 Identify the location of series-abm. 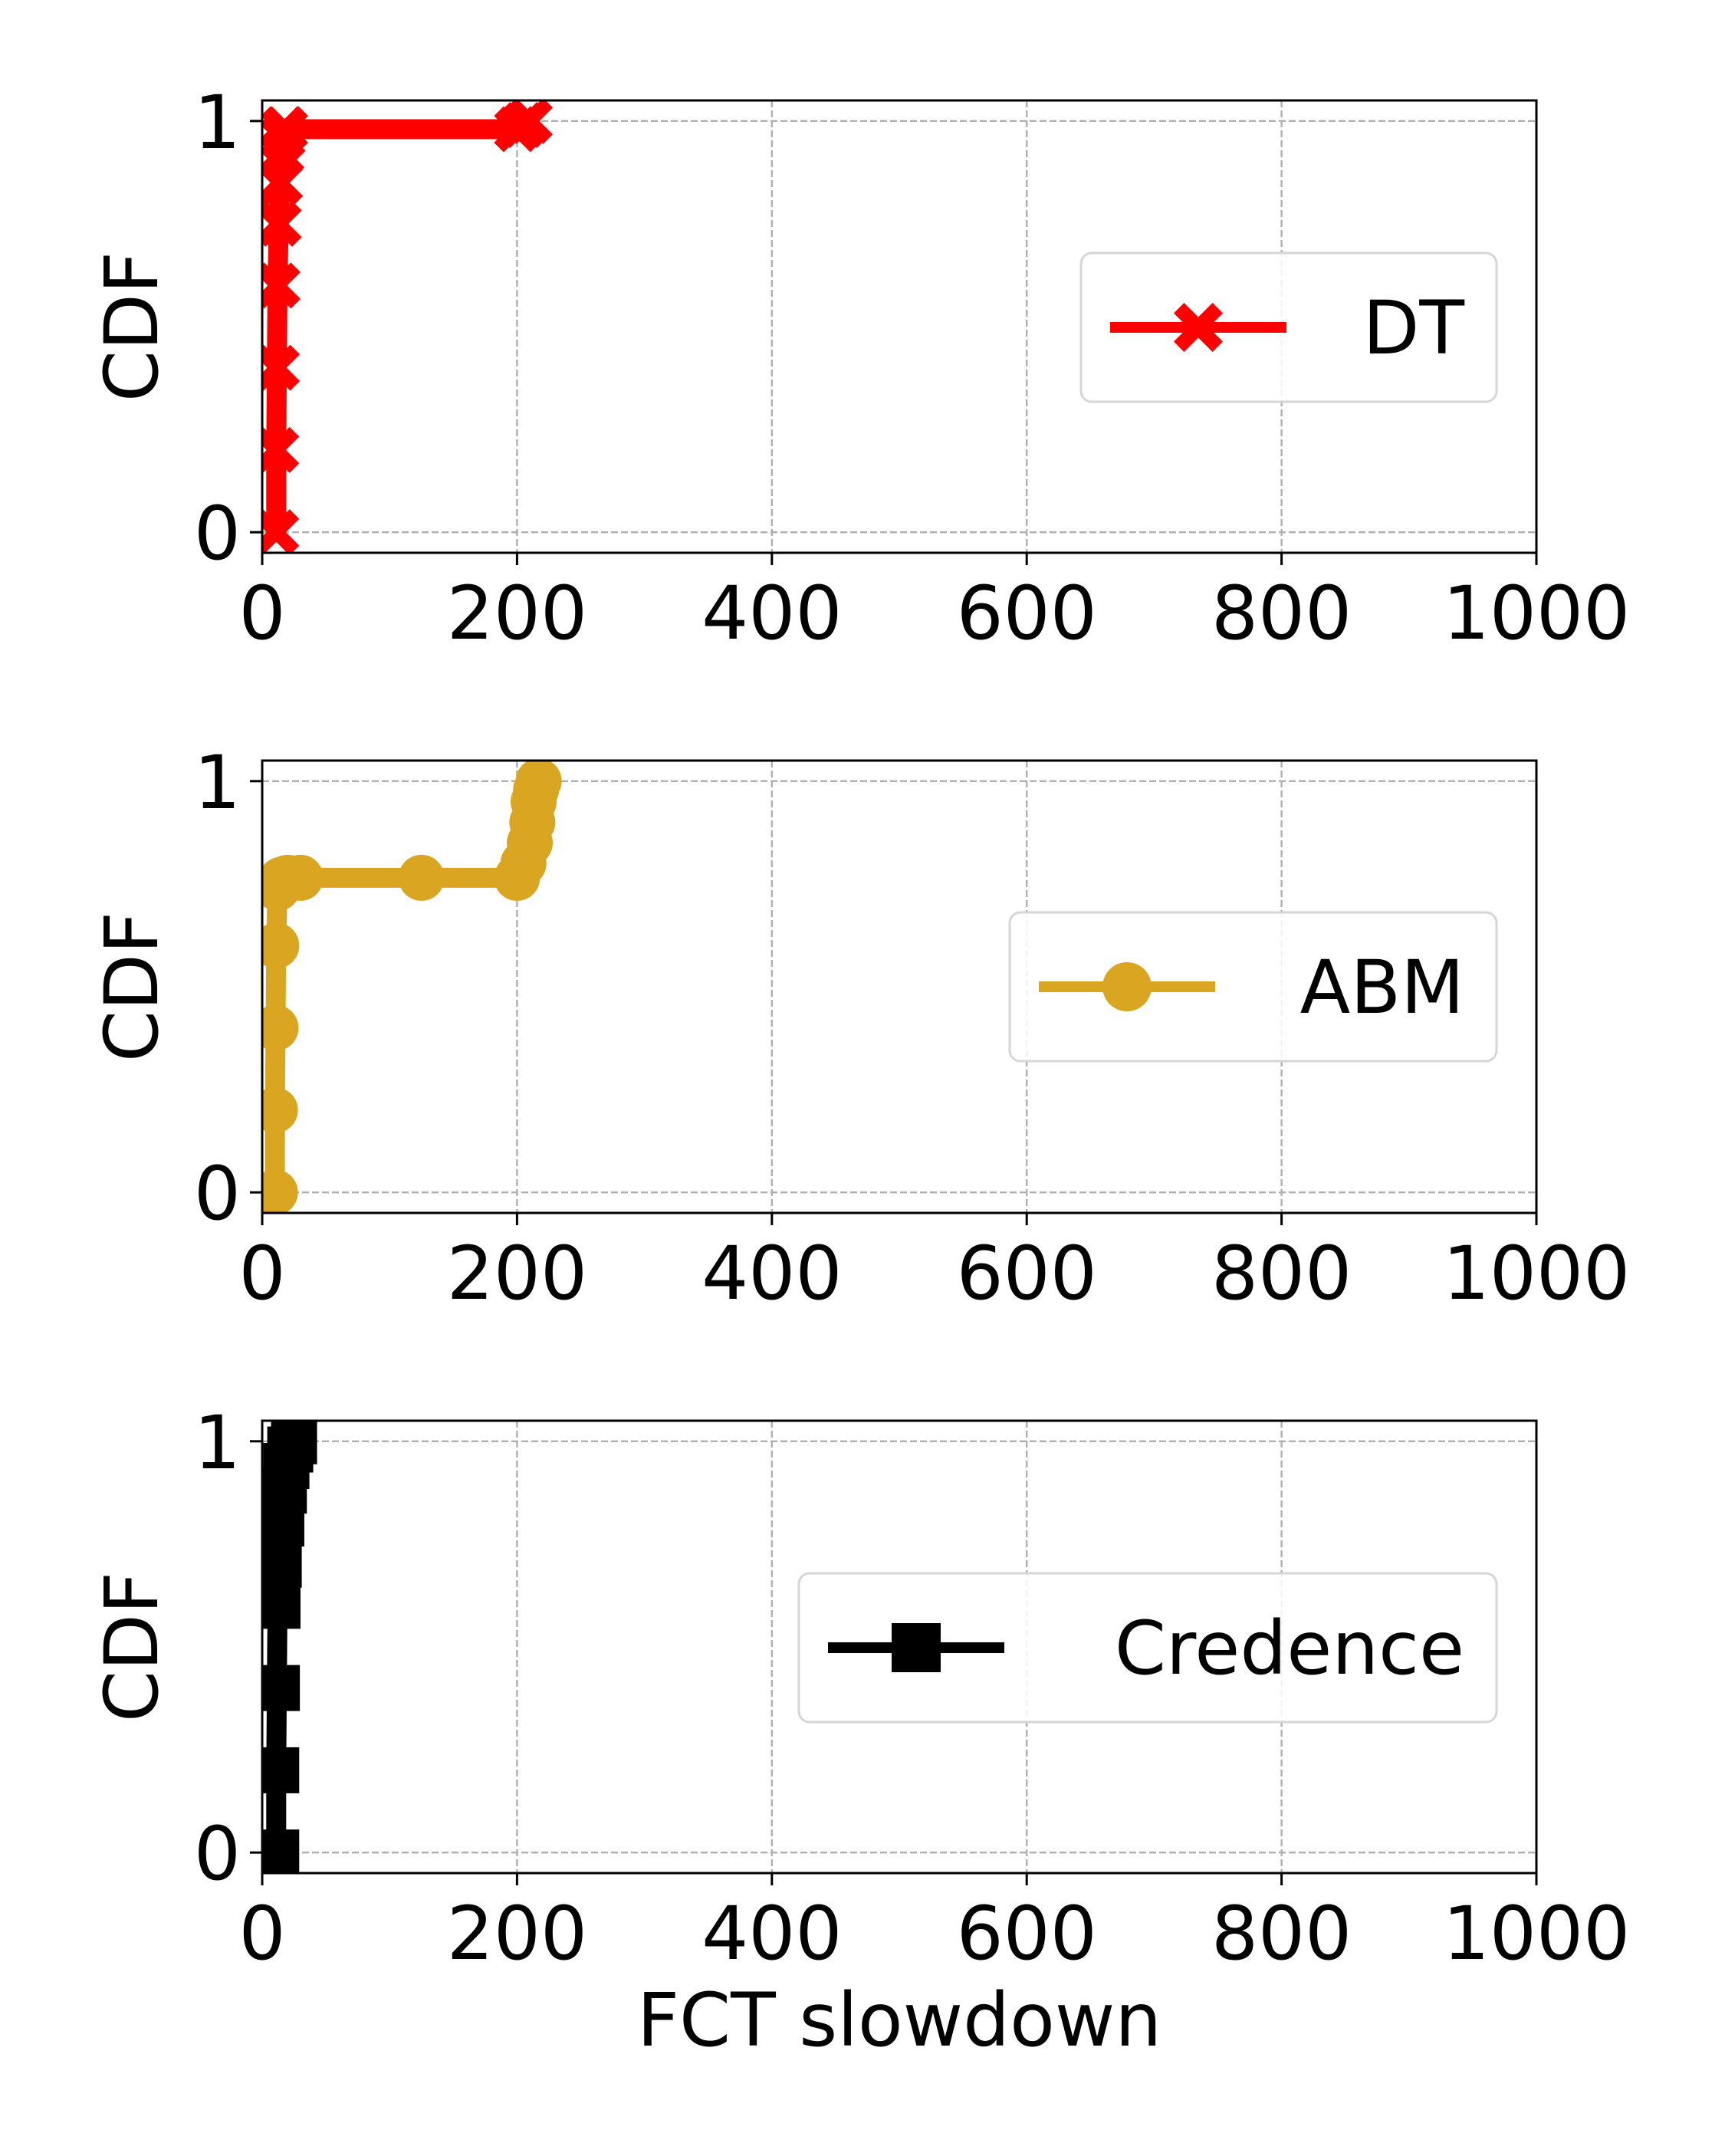
(412, 987).